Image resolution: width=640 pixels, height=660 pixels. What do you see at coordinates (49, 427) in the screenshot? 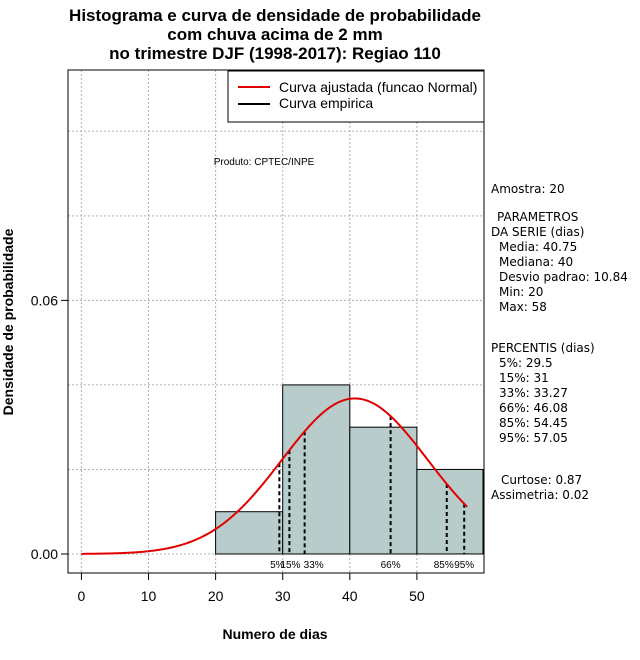
I see `y-axis: 0.00 0.06` at bounding box center [49, 427].